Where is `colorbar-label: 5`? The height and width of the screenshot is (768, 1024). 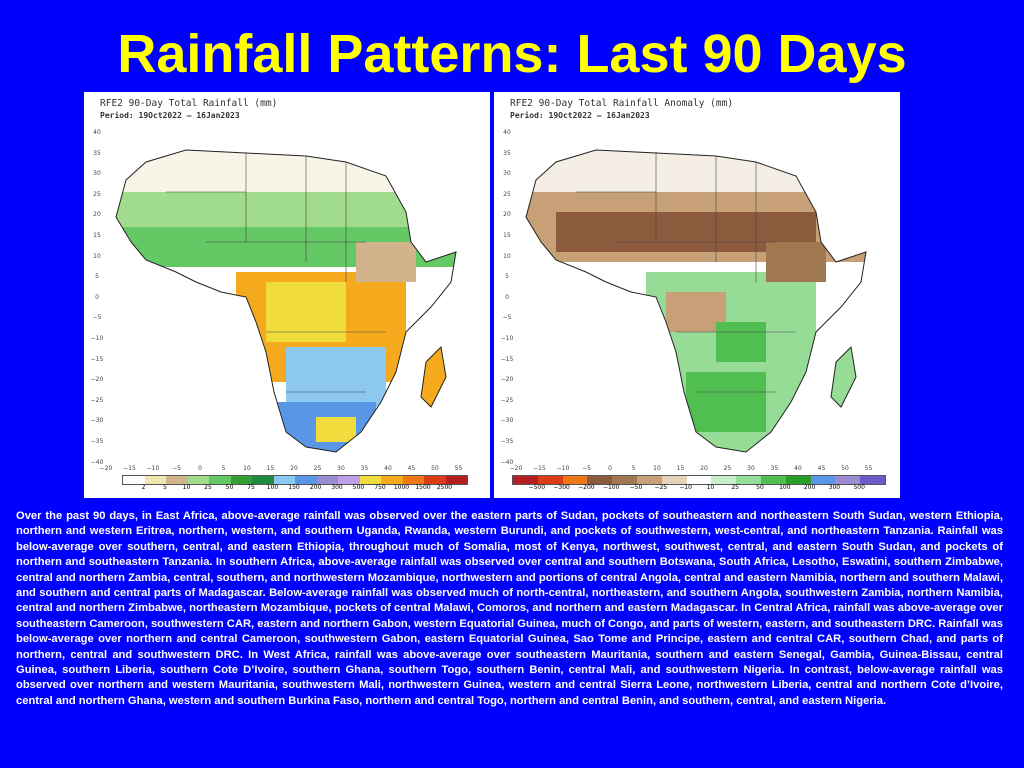 colorbar-label: 5 is located at coordinates (165, 487).